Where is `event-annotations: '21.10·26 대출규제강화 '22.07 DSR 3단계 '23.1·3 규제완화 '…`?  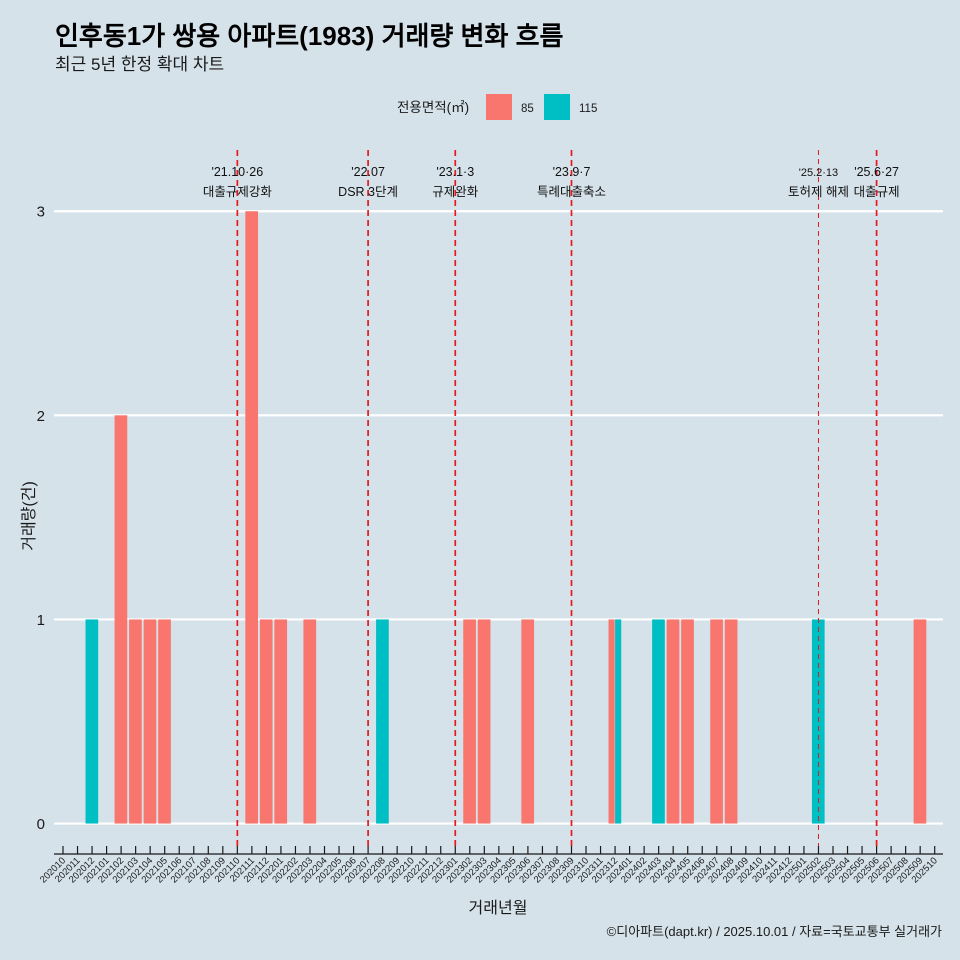 event-annotations: '21.10·26 대출규제강화 '22.07 DSR 3단계 '23.1·3 규제완화 '… is located at coordinates (551, 182).